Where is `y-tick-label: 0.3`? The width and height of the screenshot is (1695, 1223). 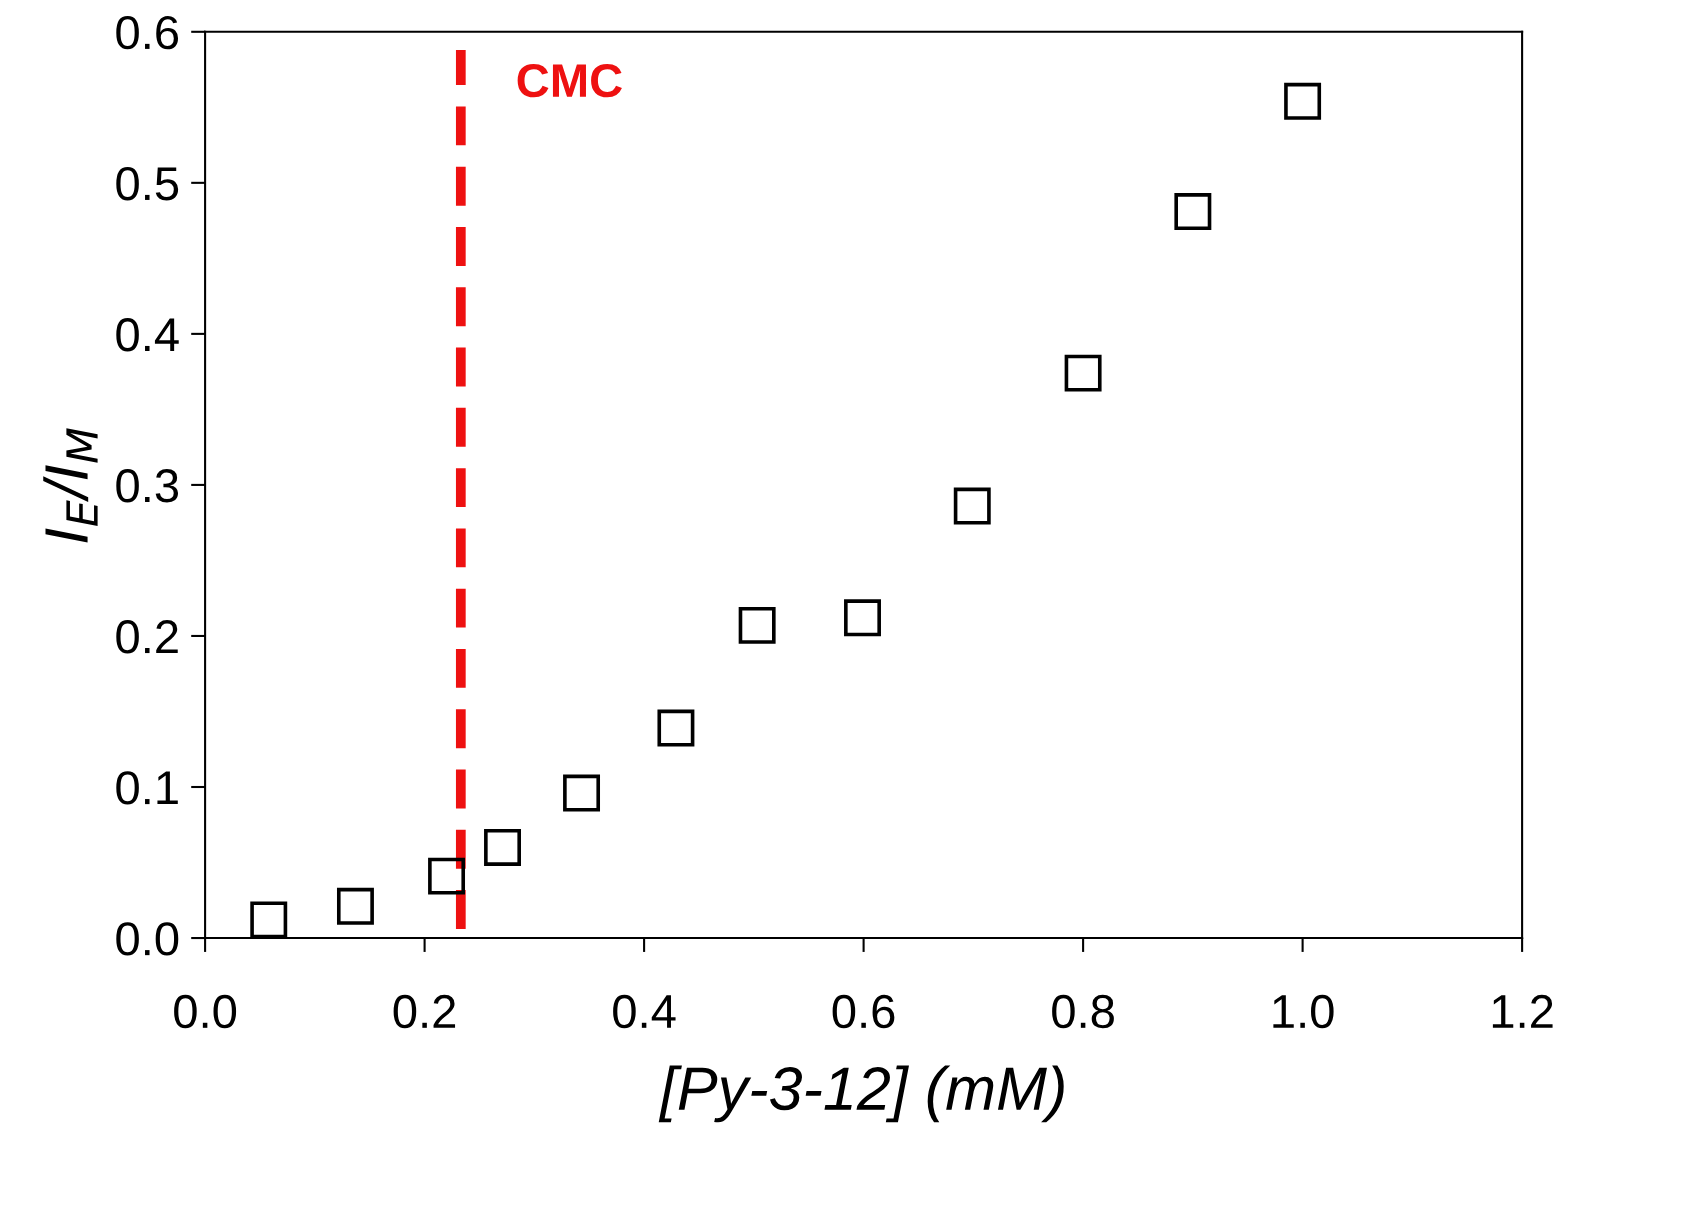 y-tick-label: 0.3 is located at coordinates (147, 486).